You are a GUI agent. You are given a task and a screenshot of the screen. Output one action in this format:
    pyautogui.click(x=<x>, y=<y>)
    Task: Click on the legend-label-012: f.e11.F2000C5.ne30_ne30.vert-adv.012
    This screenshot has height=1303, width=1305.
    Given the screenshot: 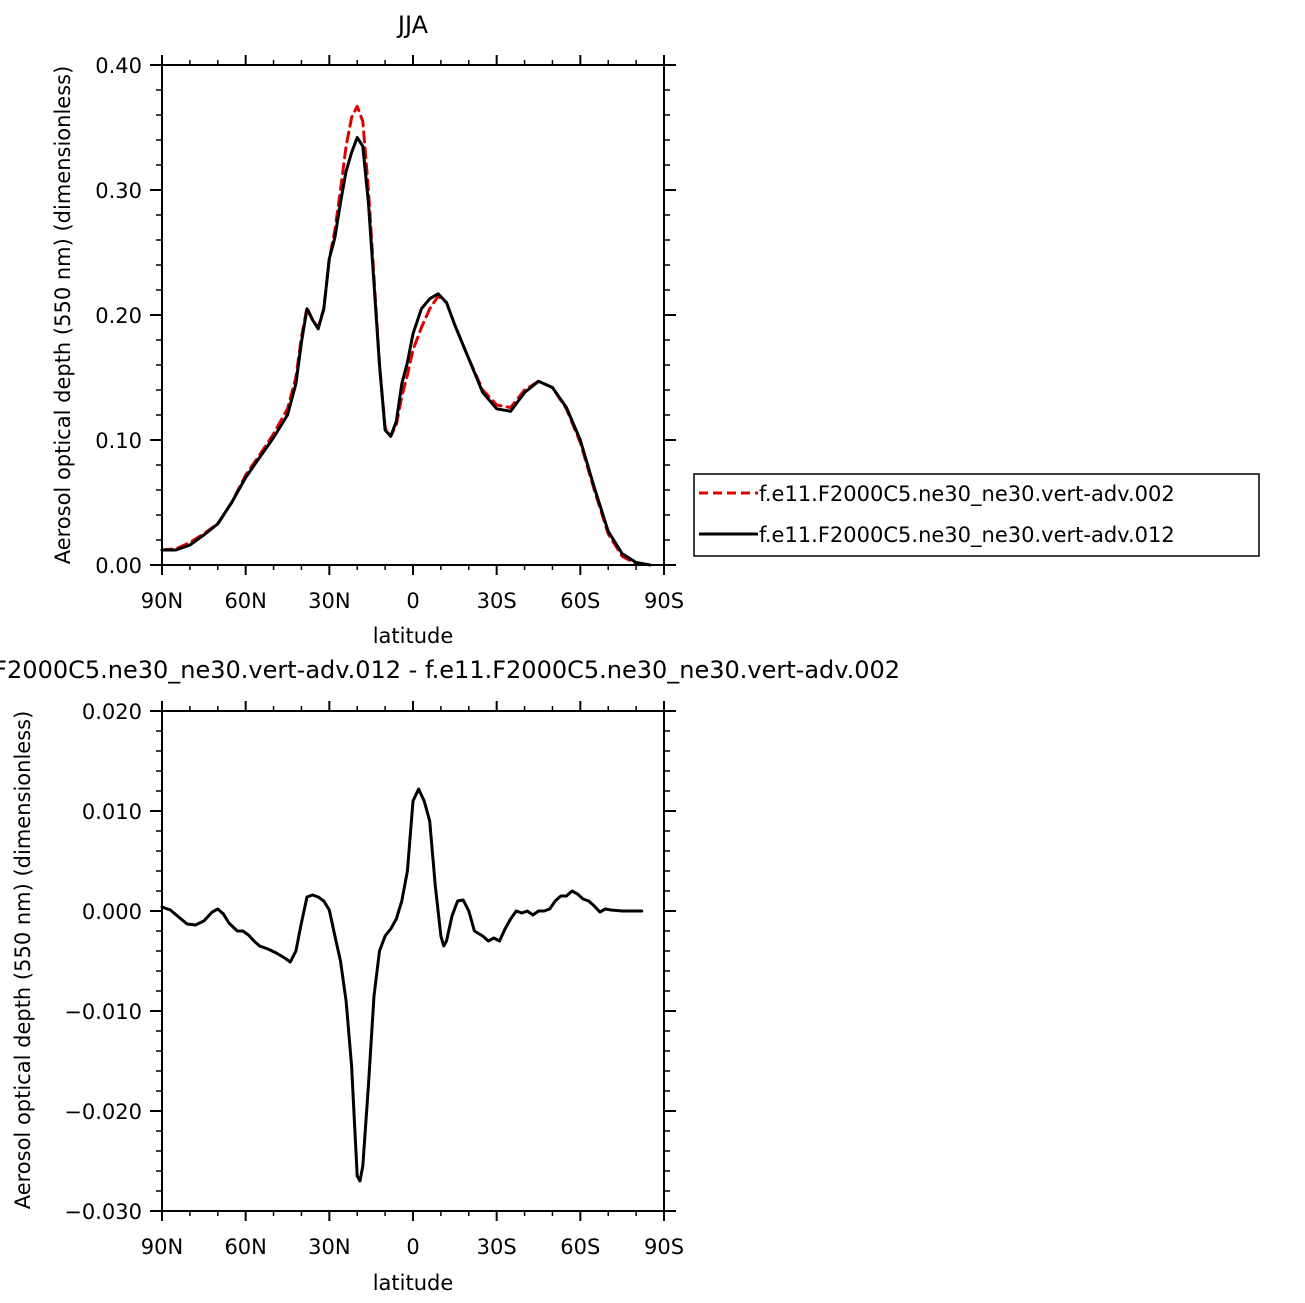 What is the action you would take?
    pyautogui.click(x=967, y=535)
    